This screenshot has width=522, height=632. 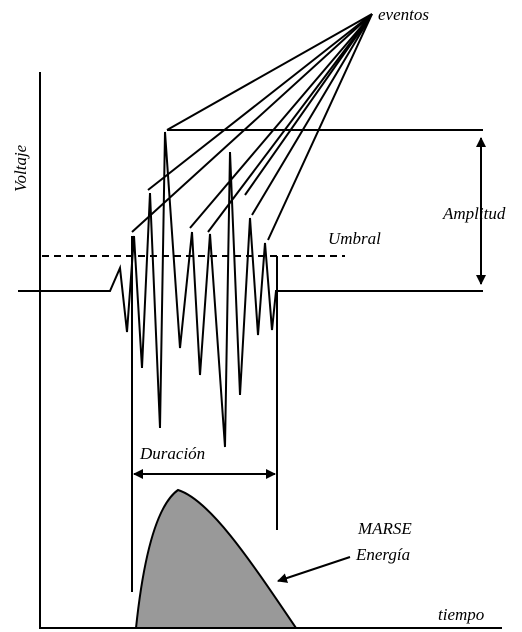 I want to click on amplitude-label: Amplitud, so click(x=474, y=213).